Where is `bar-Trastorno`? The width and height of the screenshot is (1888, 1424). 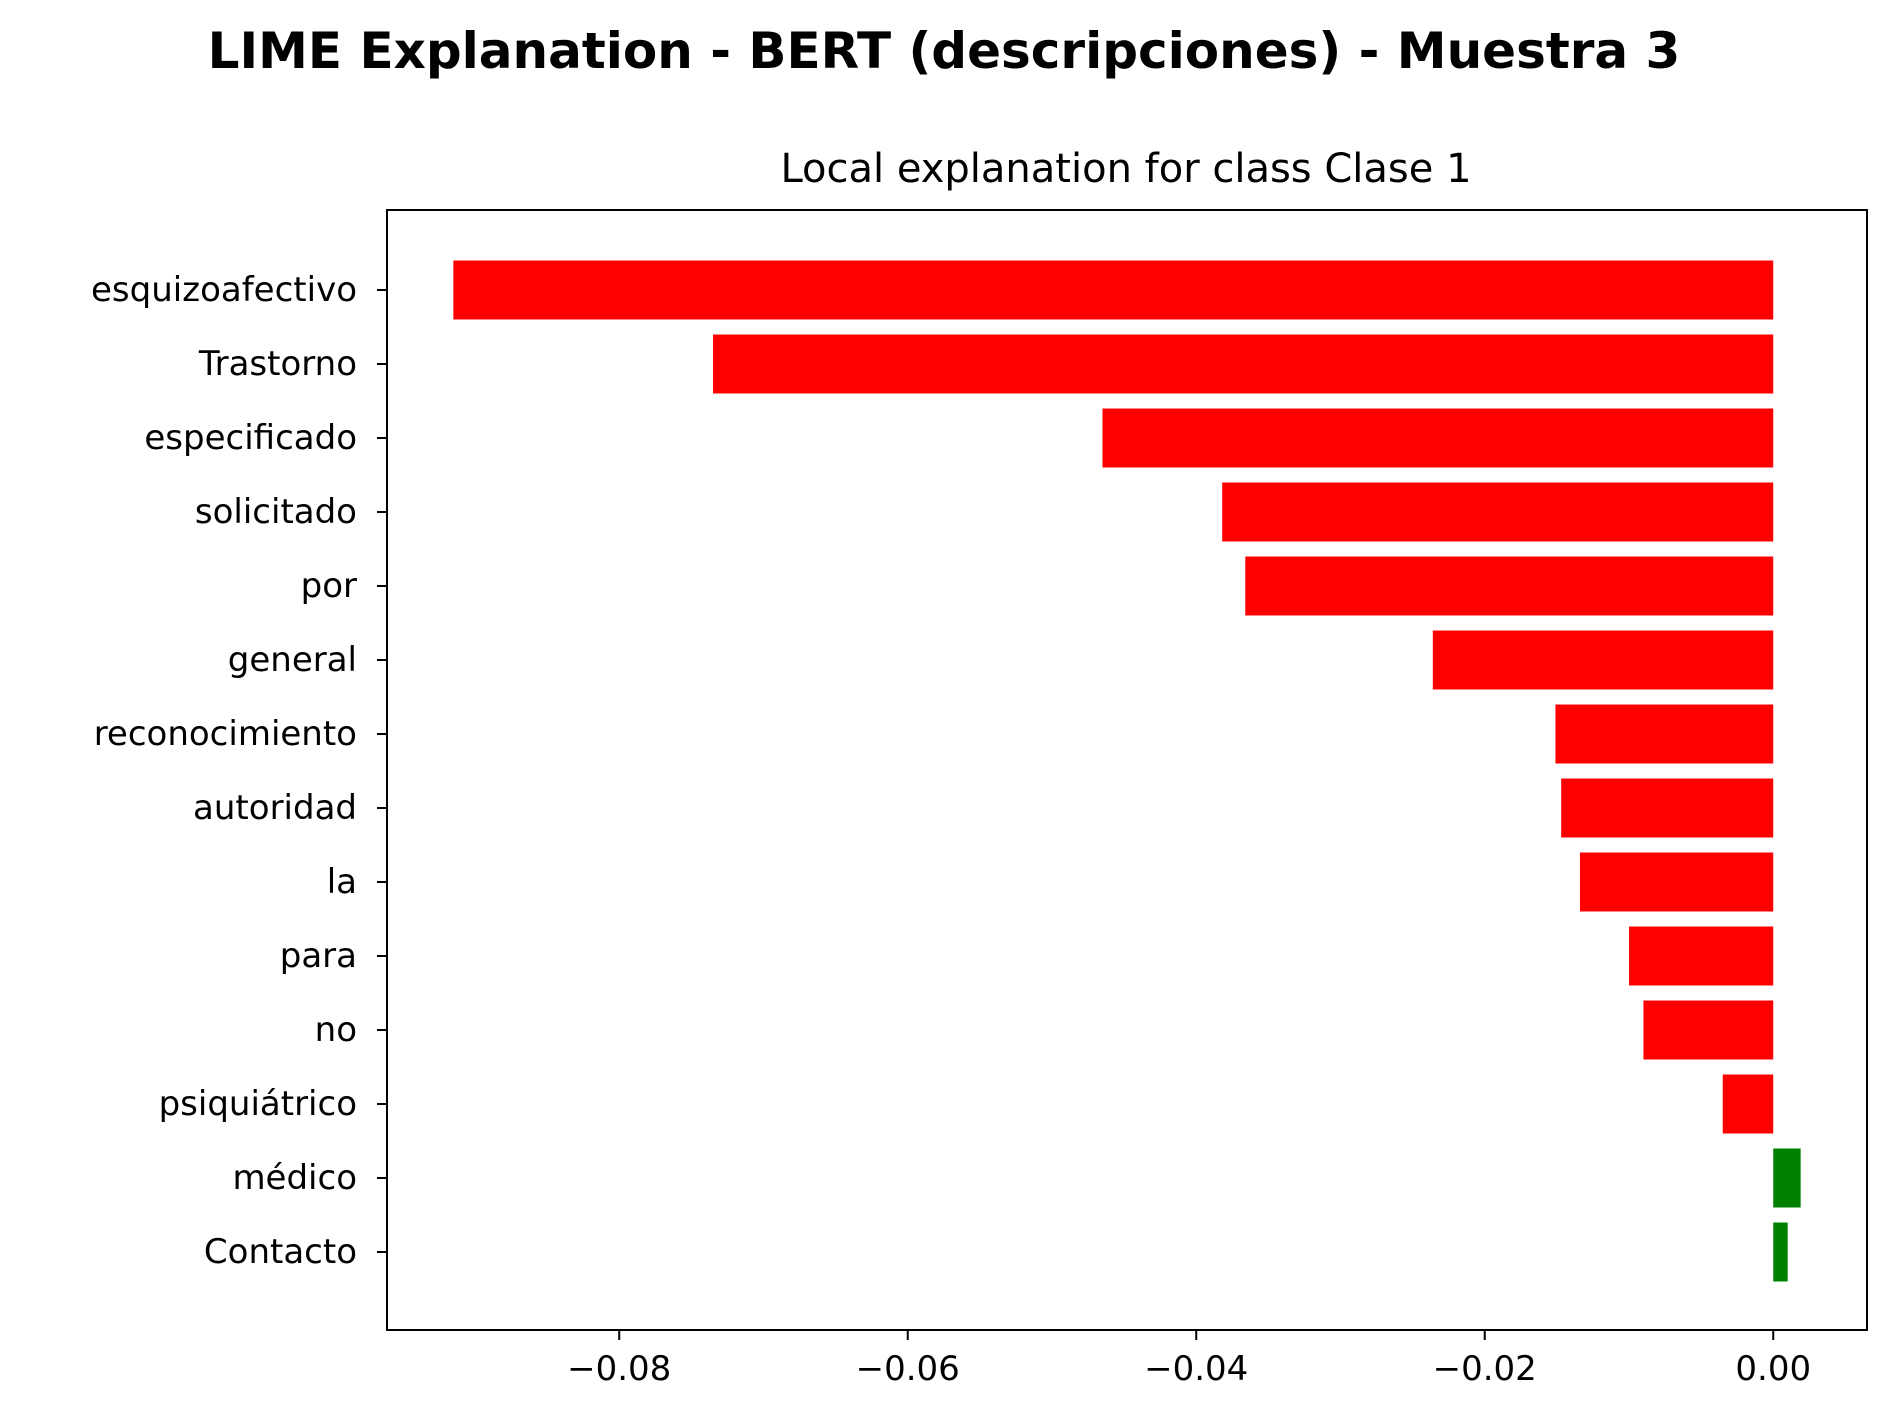
bar-Trastorno is located at coordinates (1243, 364).